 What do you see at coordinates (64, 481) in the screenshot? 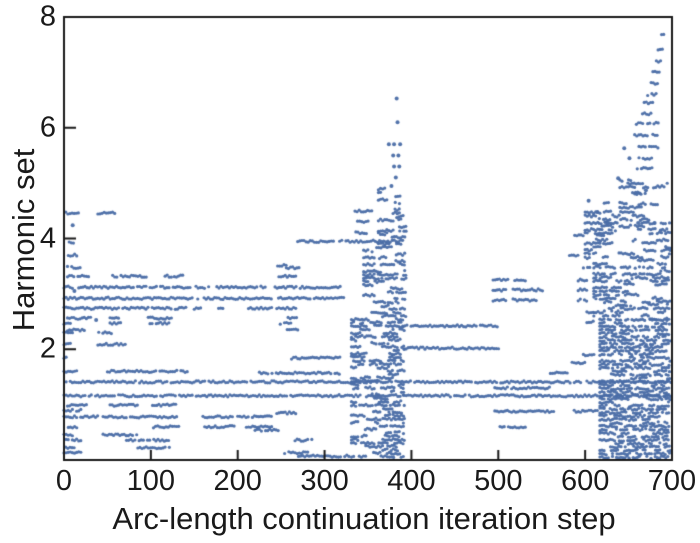
I see `x-tick-label: 0` at bounding box center [64, 481].